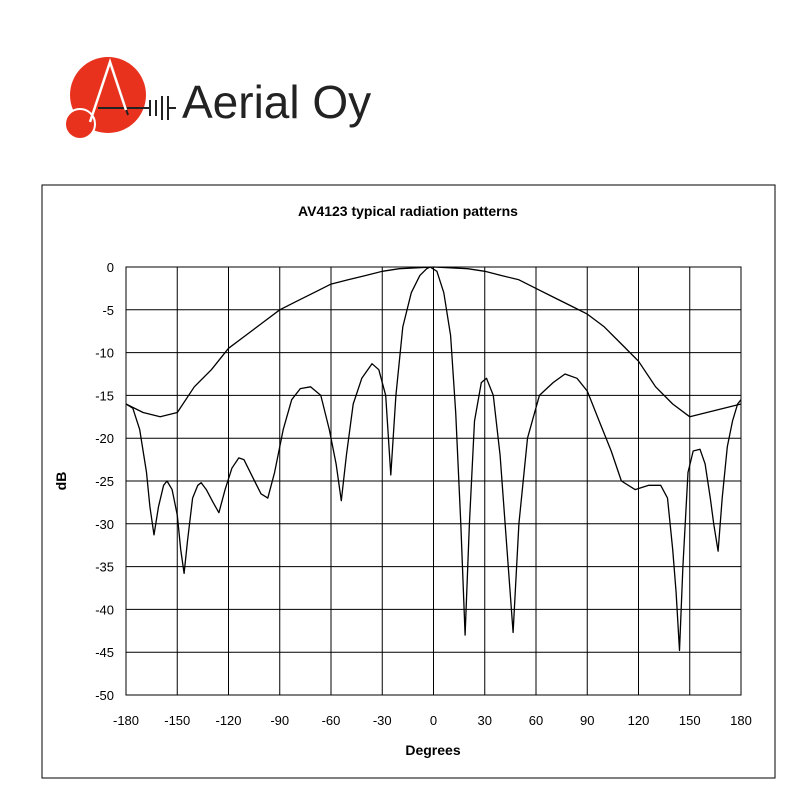 Image resolution: width=800 pixels, height=800 pixels. What do you see at coordinates (331, 720) in the screenshot?
I see `x-tick-label: -60` at bounding box center [331, 720].